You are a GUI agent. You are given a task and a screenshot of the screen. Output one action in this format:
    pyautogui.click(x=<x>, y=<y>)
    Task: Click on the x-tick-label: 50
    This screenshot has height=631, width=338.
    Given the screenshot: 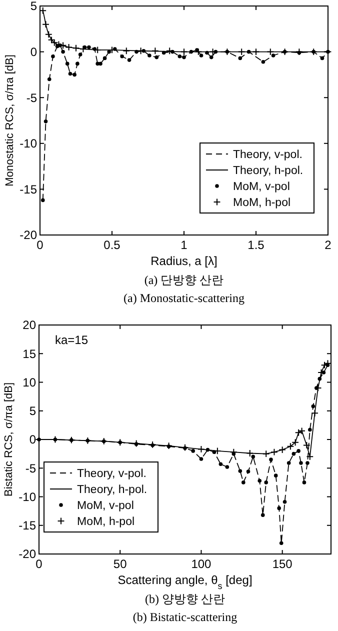 What is the action you would take?
    pyautogui.click(x=120, y=564)
    